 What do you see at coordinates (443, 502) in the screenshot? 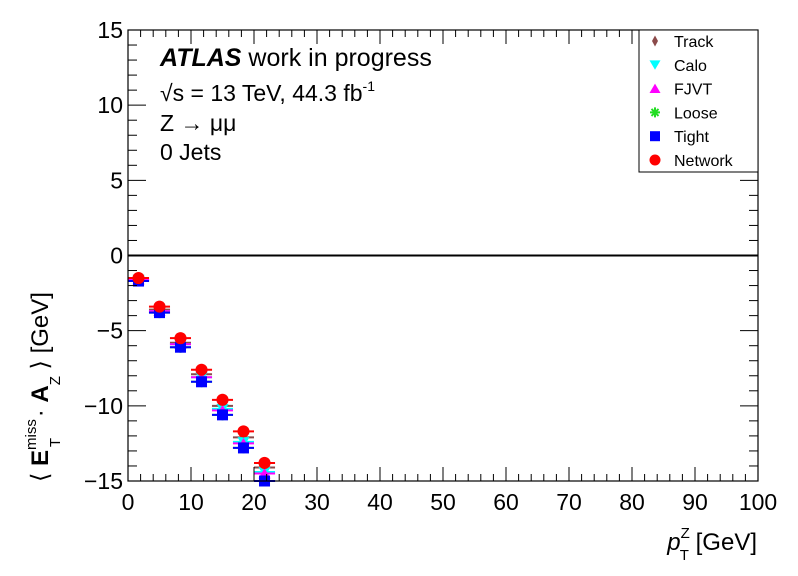
I see `x-tick-label: 50` at bounding box center [443, 502].